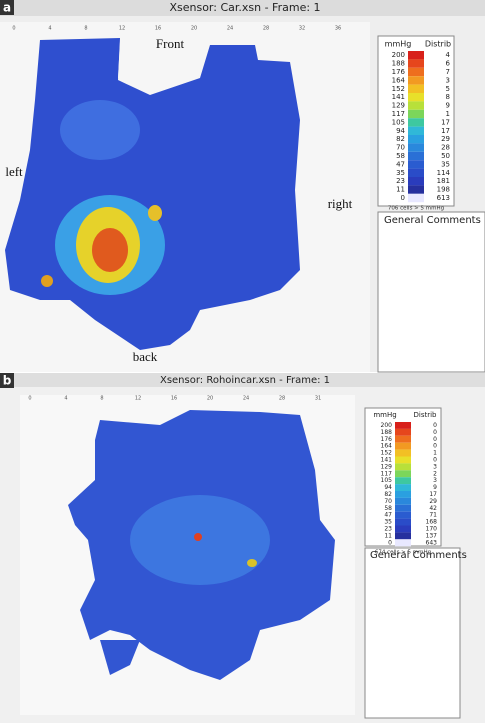 Image resolution: width=485 pixels, height=723 pixels. I want to click on axis-tick-label: 31, so click(318, 399).